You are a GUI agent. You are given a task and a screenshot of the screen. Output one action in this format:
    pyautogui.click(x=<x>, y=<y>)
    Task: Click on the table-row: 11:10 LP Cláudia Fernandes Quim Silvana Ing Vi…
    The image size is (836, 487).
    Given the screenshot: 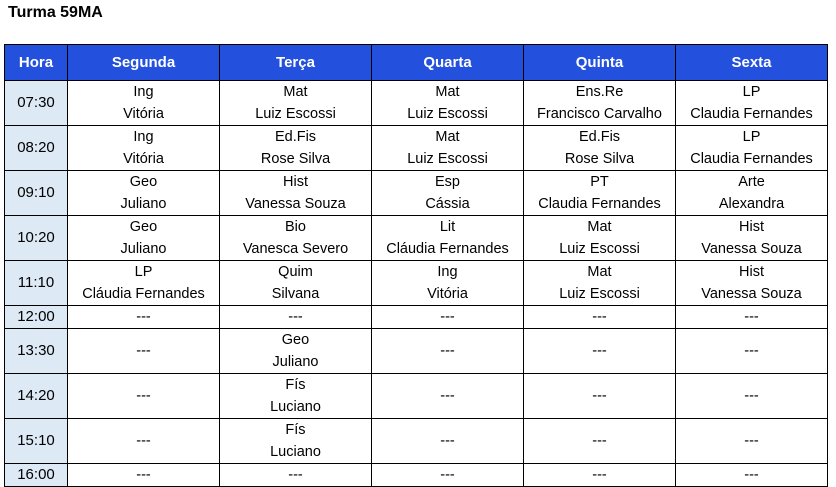 What is the action you would take?
    pyautogui.click(x=416, y=283)
    